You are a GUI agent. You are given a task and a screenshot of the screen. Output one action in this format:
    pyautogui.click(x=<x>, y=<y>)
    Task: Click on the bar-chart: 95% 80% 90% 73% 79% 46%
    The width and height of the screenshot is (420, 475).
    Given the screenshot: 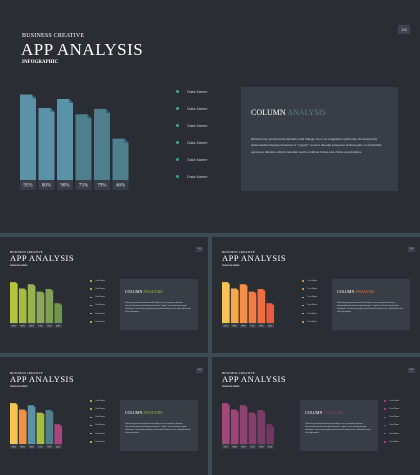 What is the action you would take?
    pyautogui.click(x=36, y=424)
    